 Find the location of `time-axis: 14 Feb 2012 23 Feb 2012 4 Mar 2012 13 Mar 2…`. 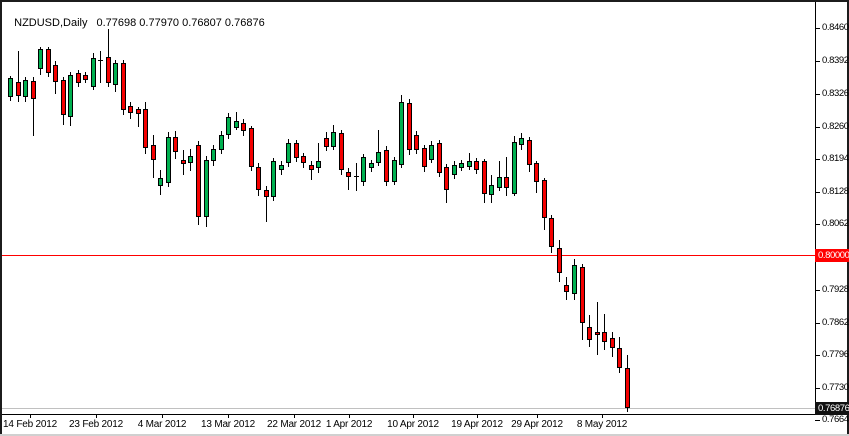

time-axis: 14 Feb 2012 23 Feb 2012 4 Mar 2012 13 Mar 2… is located at coordinates (424, 424).